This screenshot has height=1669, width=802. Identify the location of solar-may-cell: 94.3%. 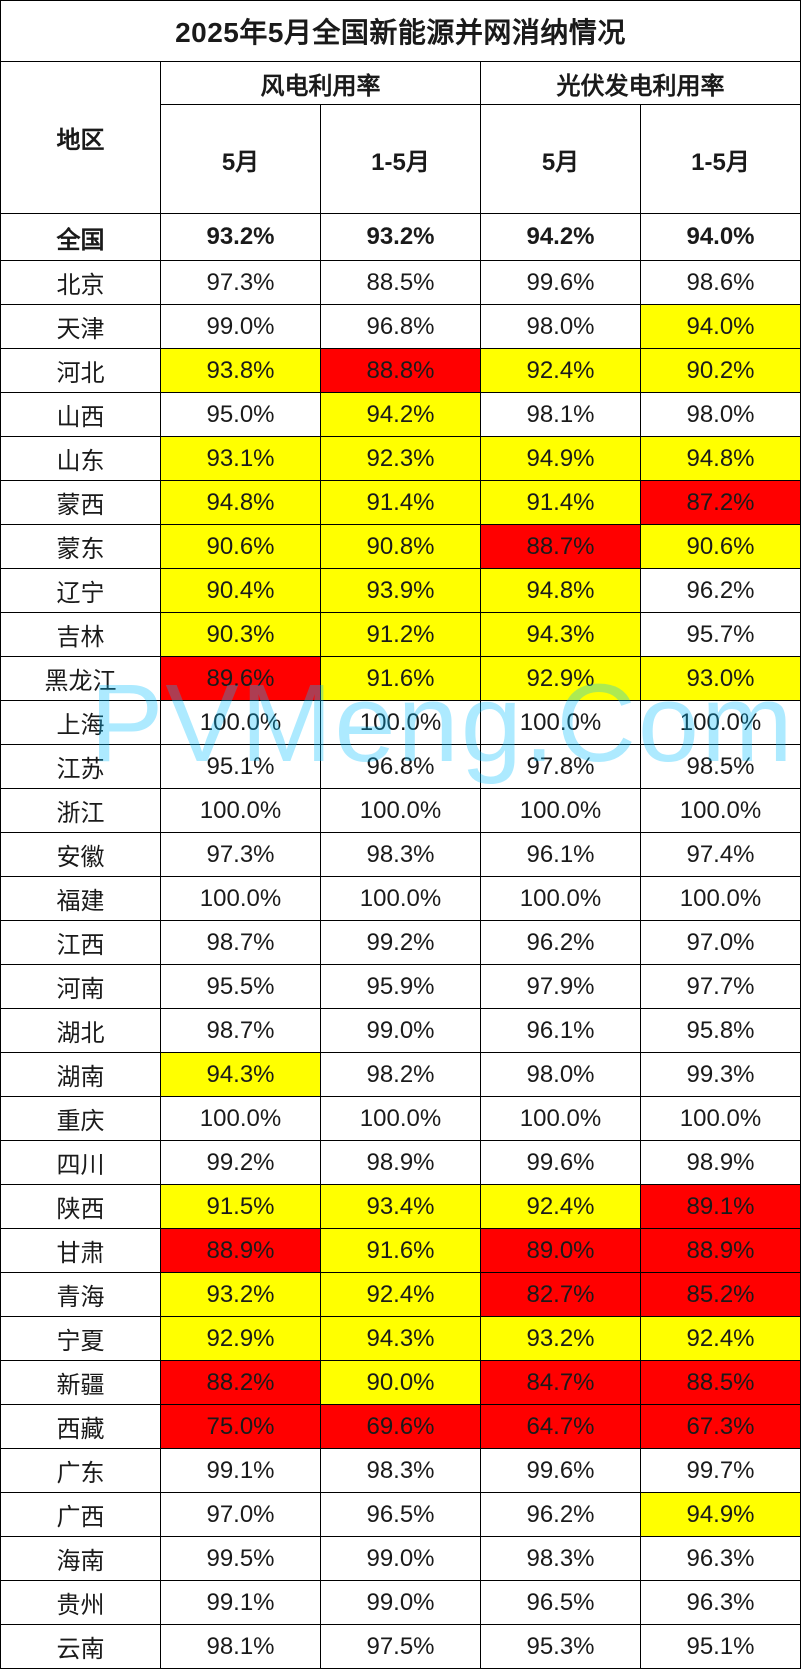
(560, 634).